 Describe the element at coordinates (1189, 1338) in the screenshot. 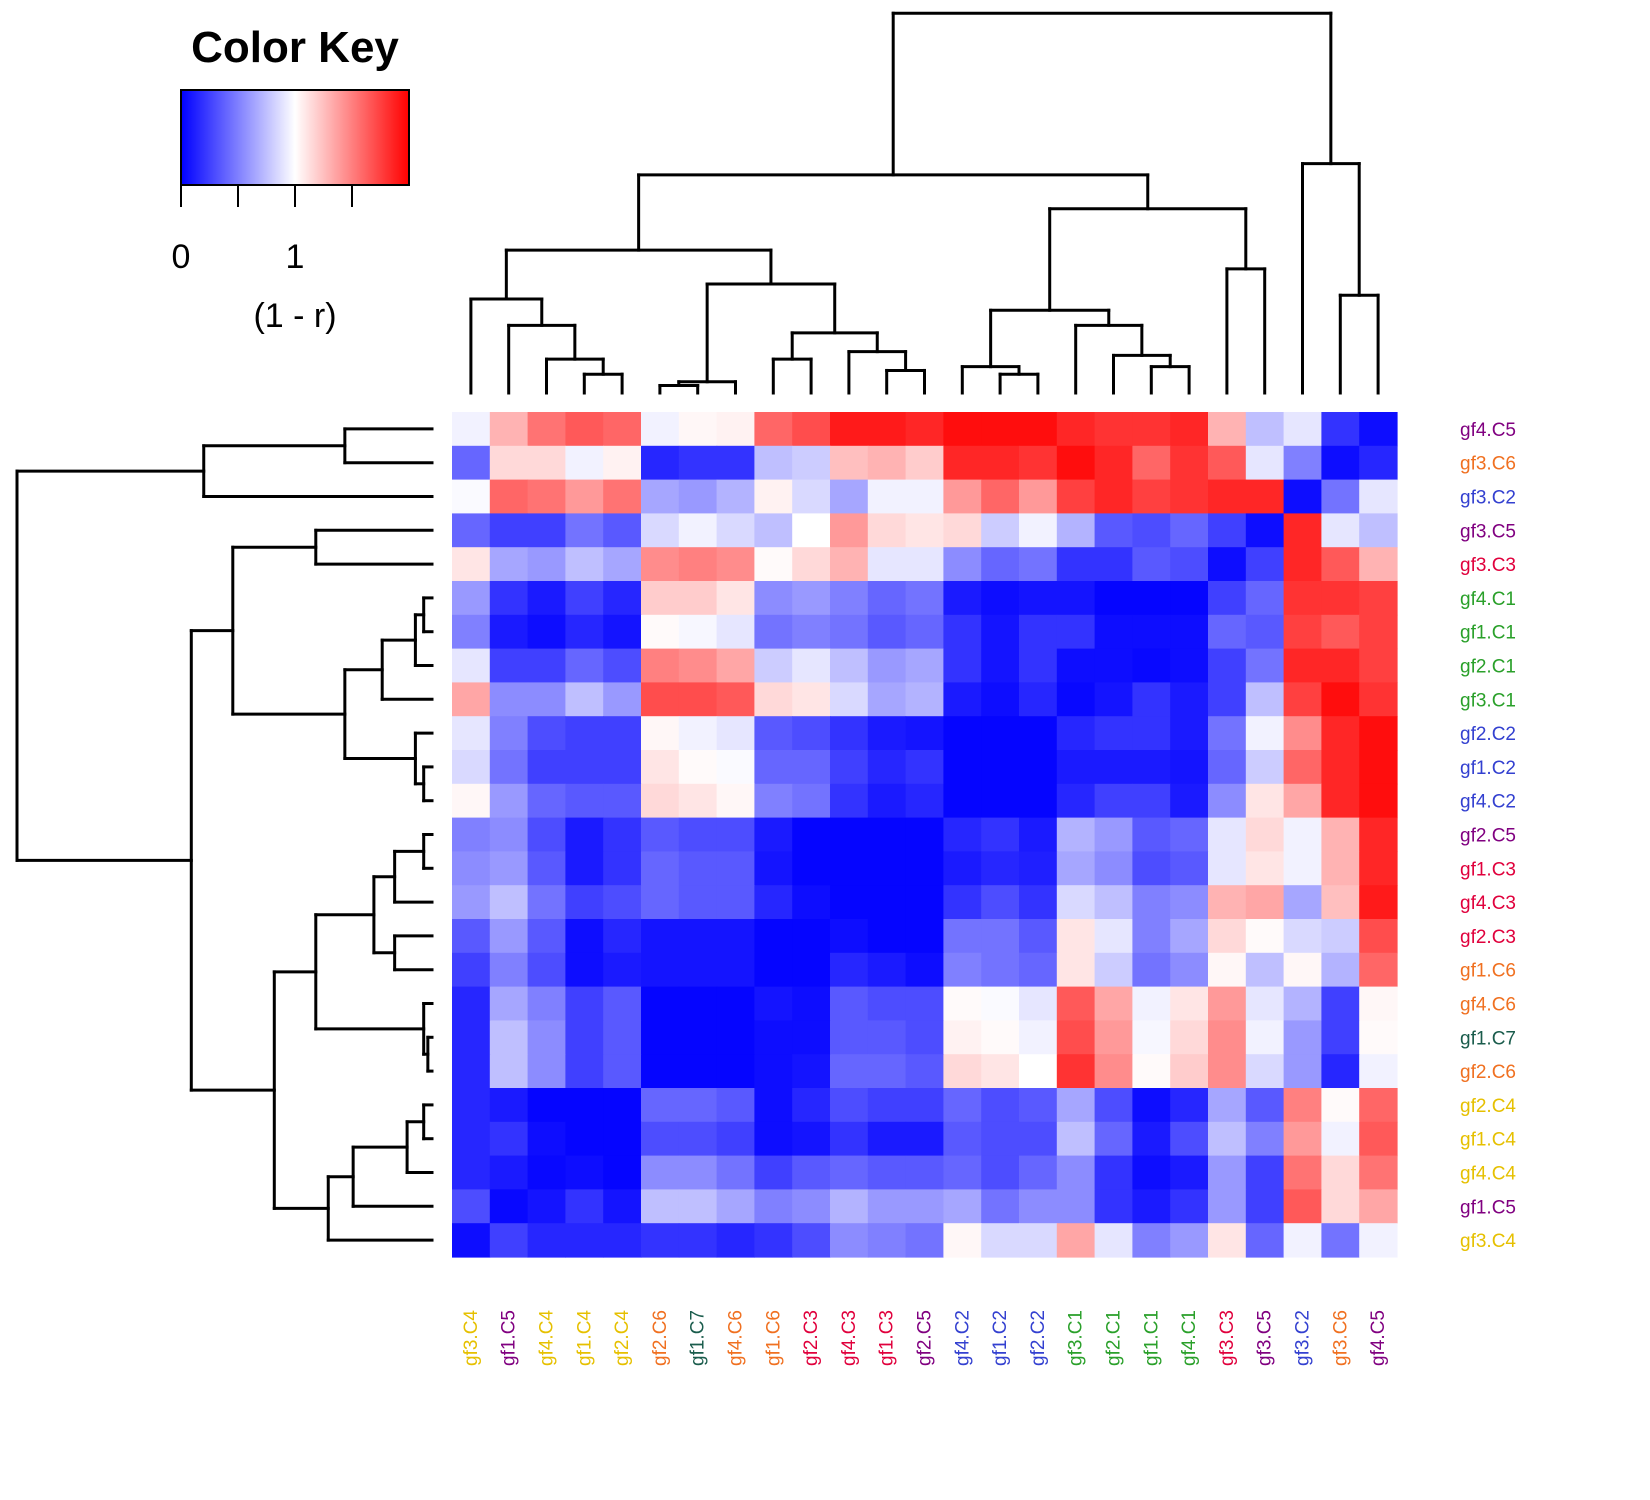

I see `column-label: gf4.C1` at that location.